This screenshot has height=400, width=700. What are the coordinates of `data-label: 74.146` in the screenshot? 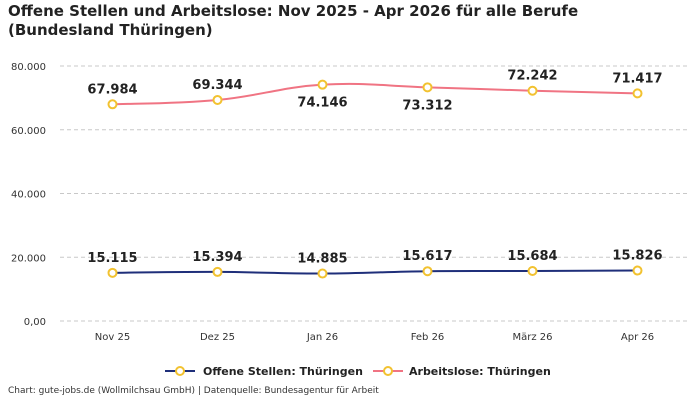 It's located at (322, 103).